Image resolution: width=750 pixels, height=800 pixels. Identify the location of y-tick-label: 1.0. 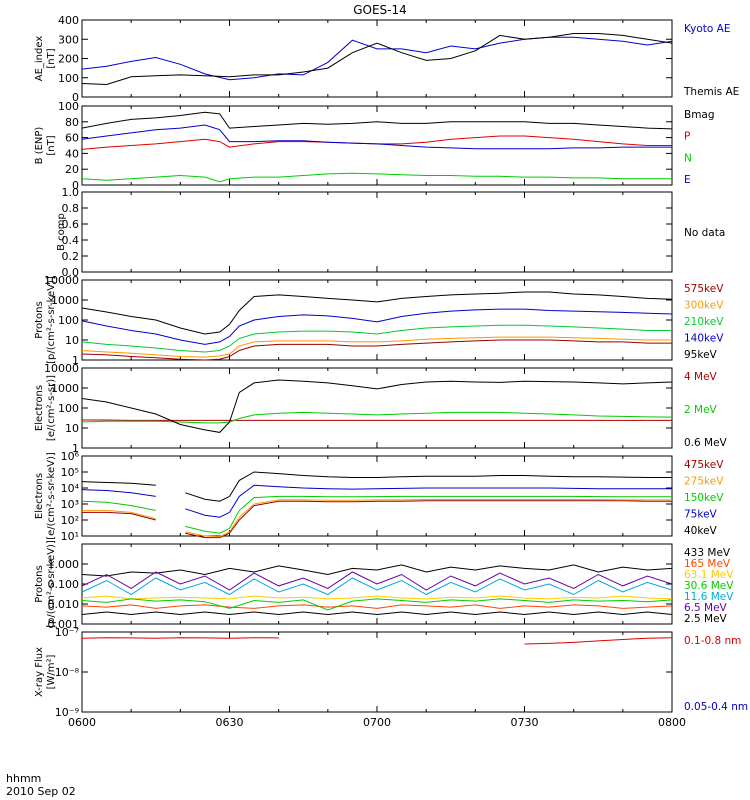
(71, 192).